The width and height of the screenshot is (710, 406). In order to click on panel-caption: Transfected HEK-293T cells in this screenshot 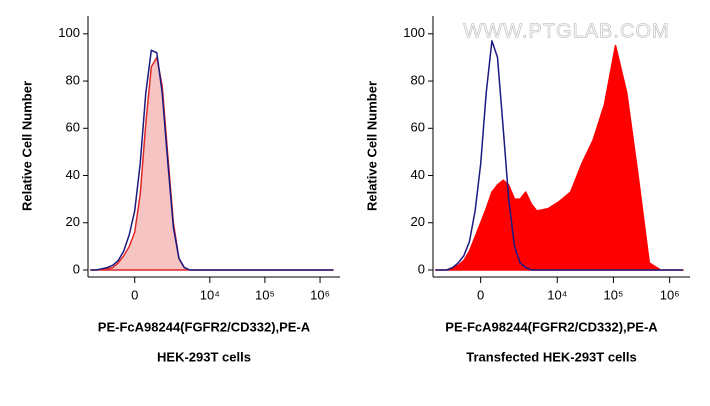, I will do `click(551, 356)`.